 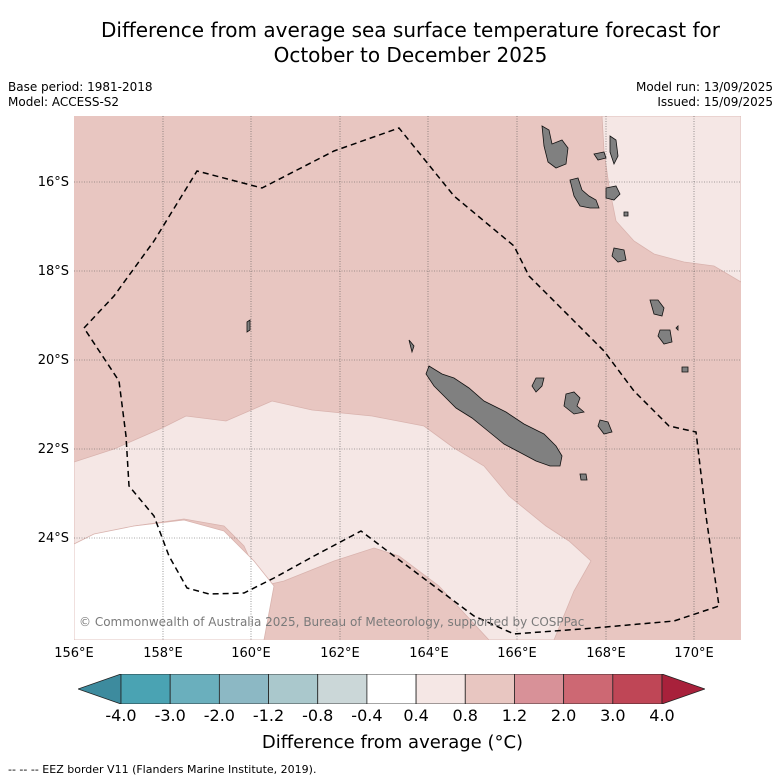 I want to click on base-period-text: Base period: 1981-2018, so click(x=80, y=87).